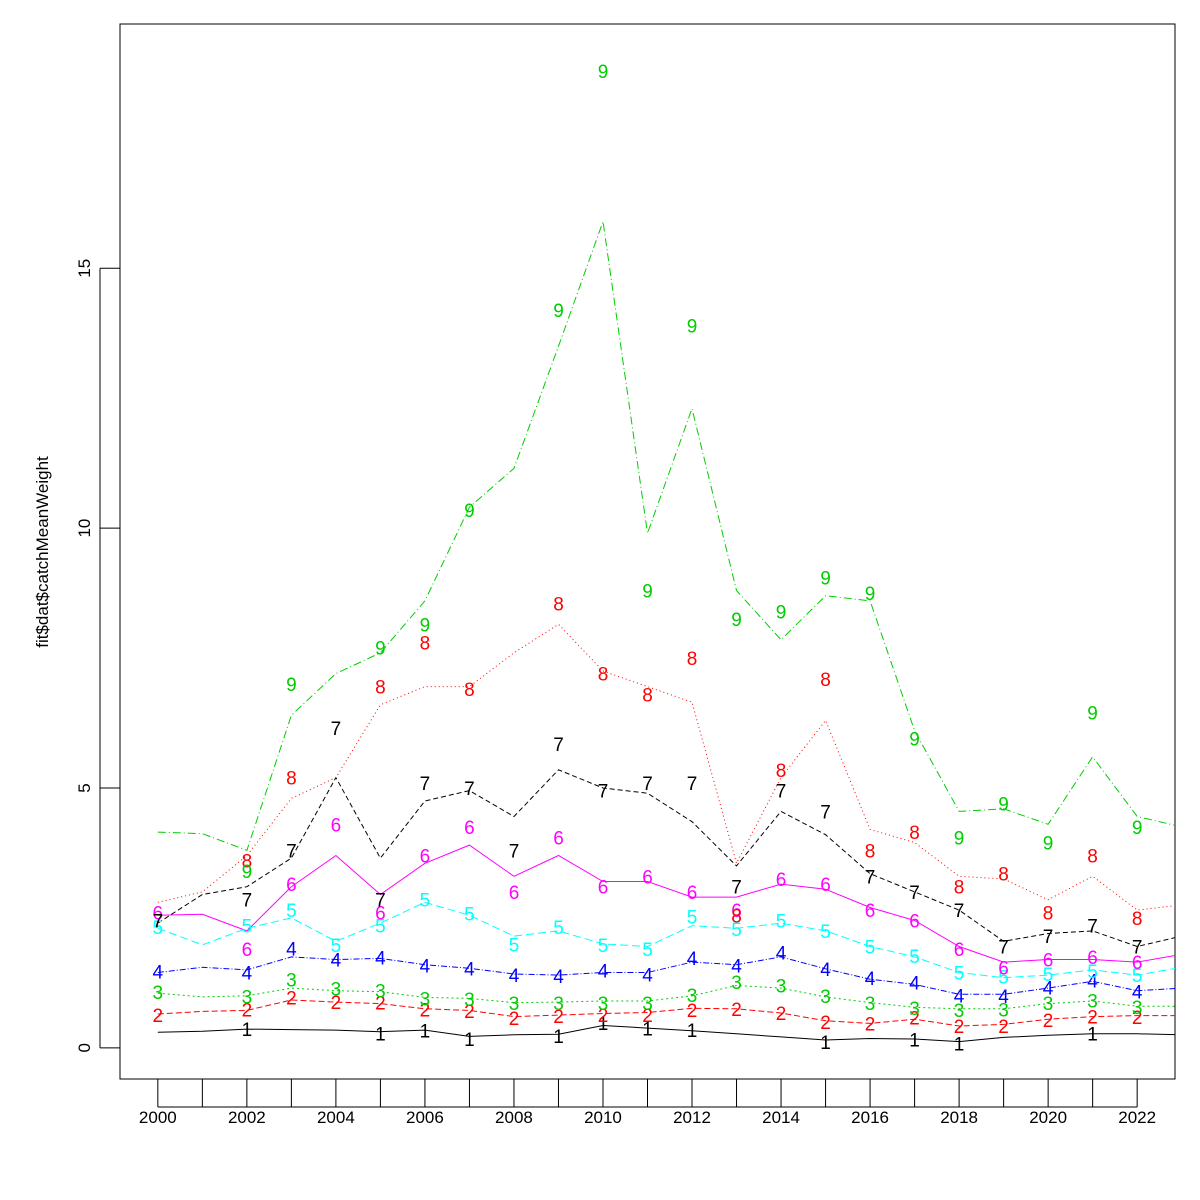 The height and width of the screenshot is (1200, 1200). Describe the element at coordinates (336, 961) in the screenshot. I see `point-label-4-2004: 4` at that location.